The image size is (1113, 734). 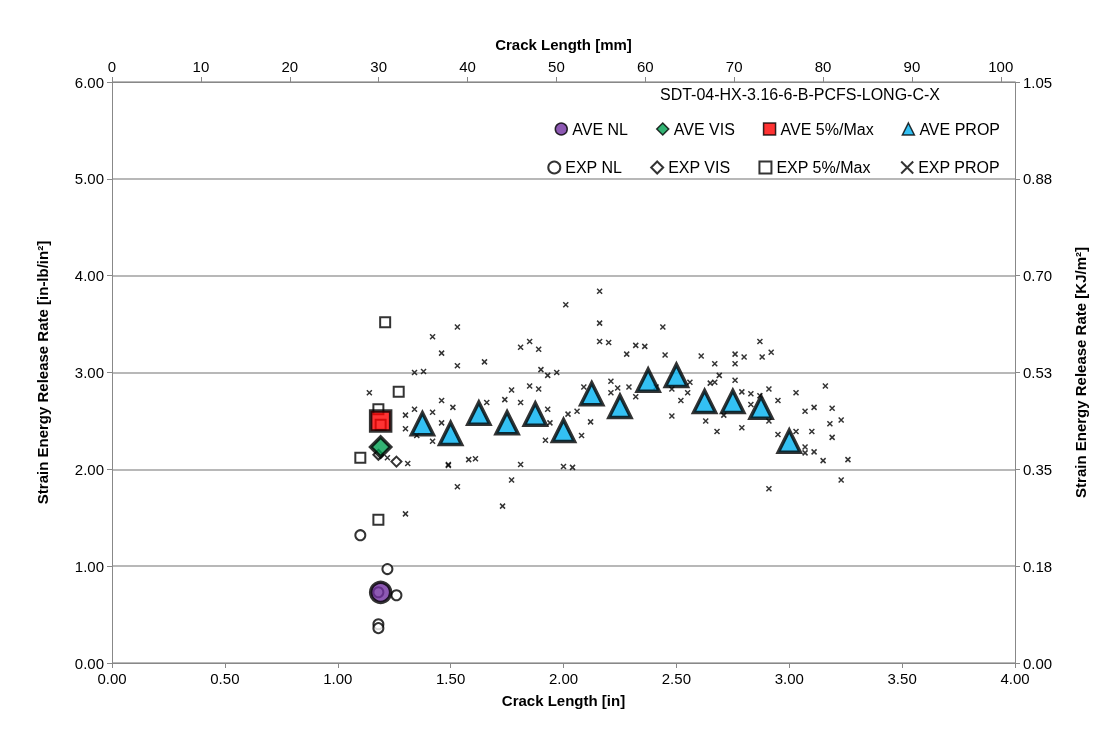 I want to click on legend-label: EXP NL, so click(x=593, y=167).